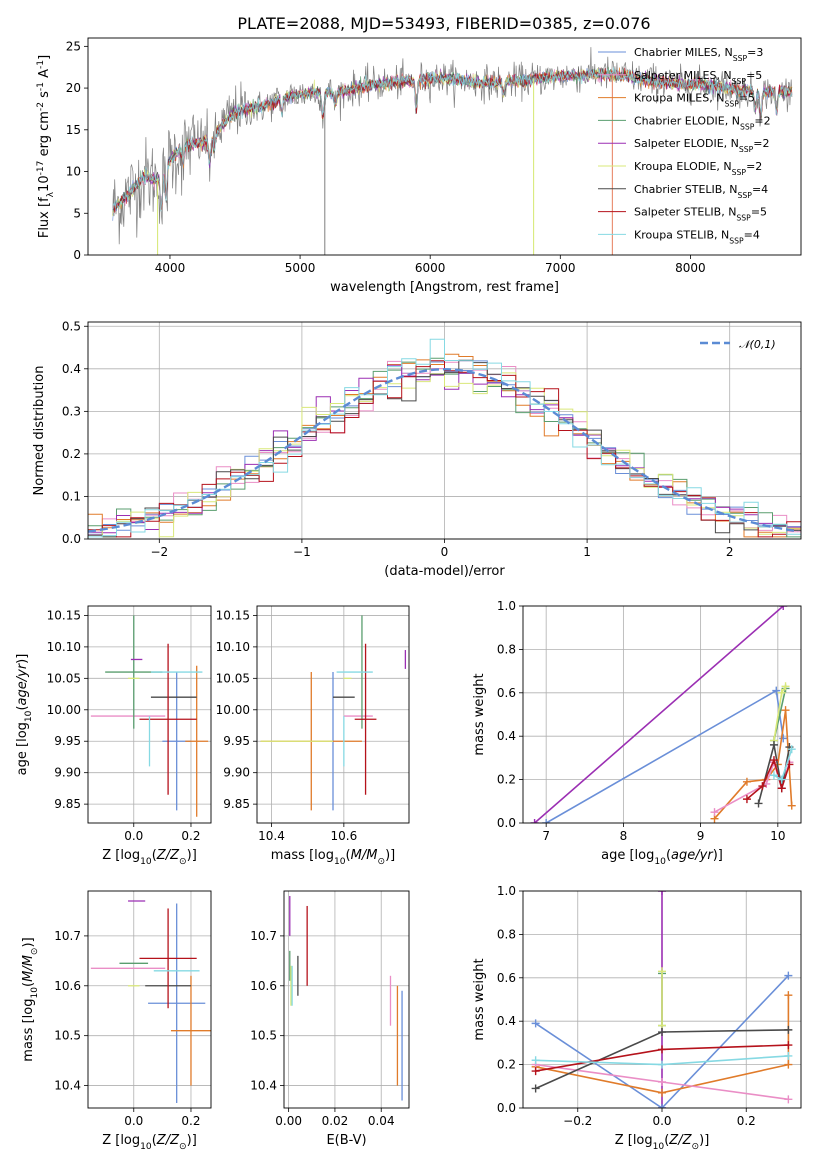 The height and width of the screenshot is (1170, 819). I want to click on legend-entry: Kroupa ELODIE, NSSP=2, so click(698, 168).